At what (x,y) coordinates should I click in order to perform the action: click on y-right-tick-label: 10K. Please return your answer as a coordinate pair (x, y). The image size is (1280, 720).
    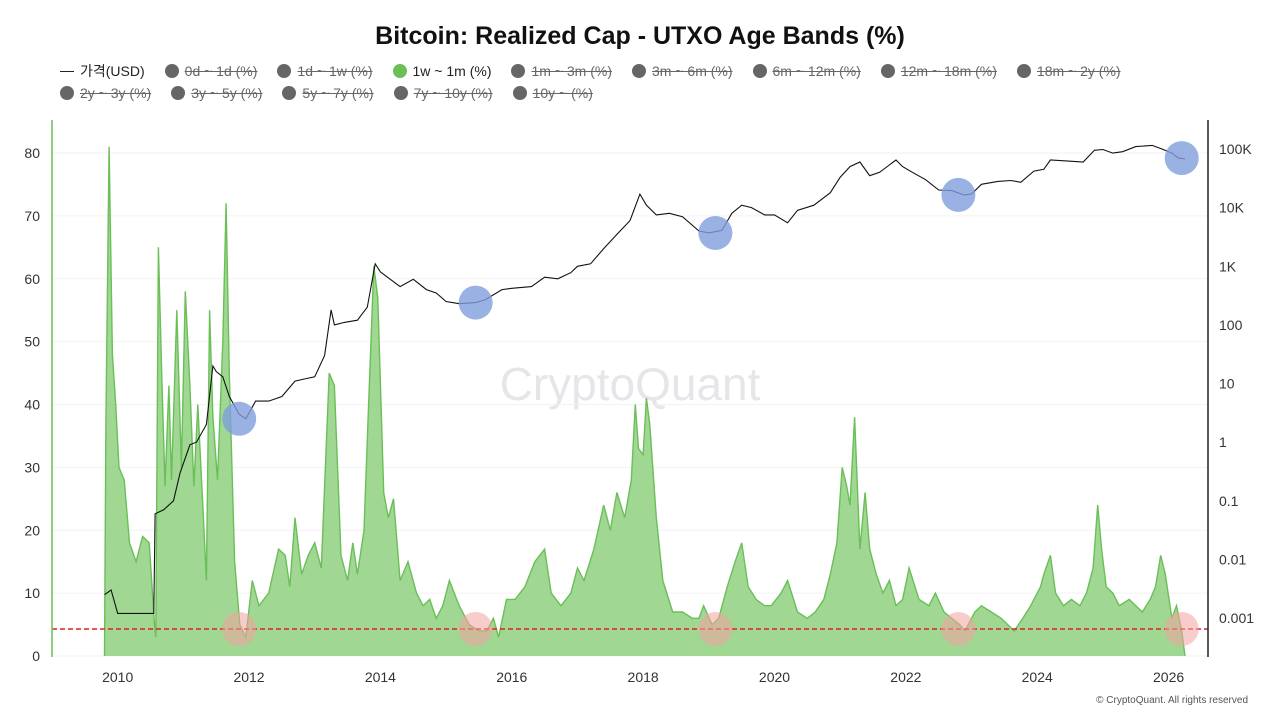
    Looking at the image, I should click on (1232, 208).